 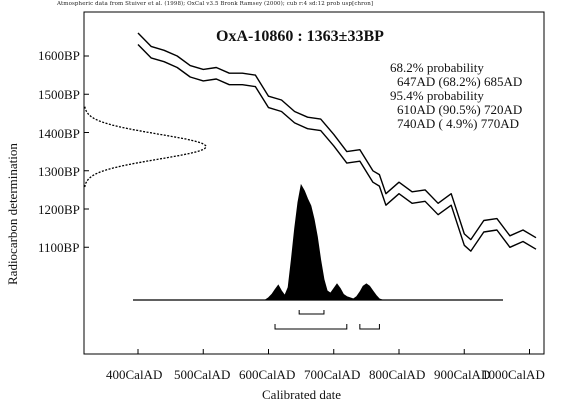 What do you see at coordinates (59, 171) in the screenshot?
I see `y-tick-label-1300: 1300BP` at bounding box center [59, 171].